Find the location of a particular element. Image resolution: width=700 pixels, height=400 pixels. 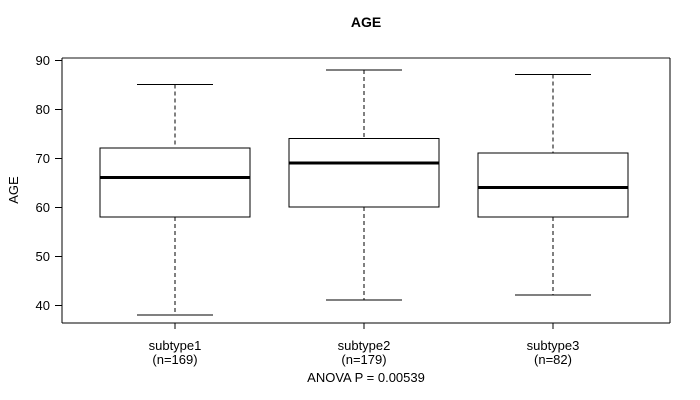

y-tick-label: 60 is located at coordinates (43, 207).